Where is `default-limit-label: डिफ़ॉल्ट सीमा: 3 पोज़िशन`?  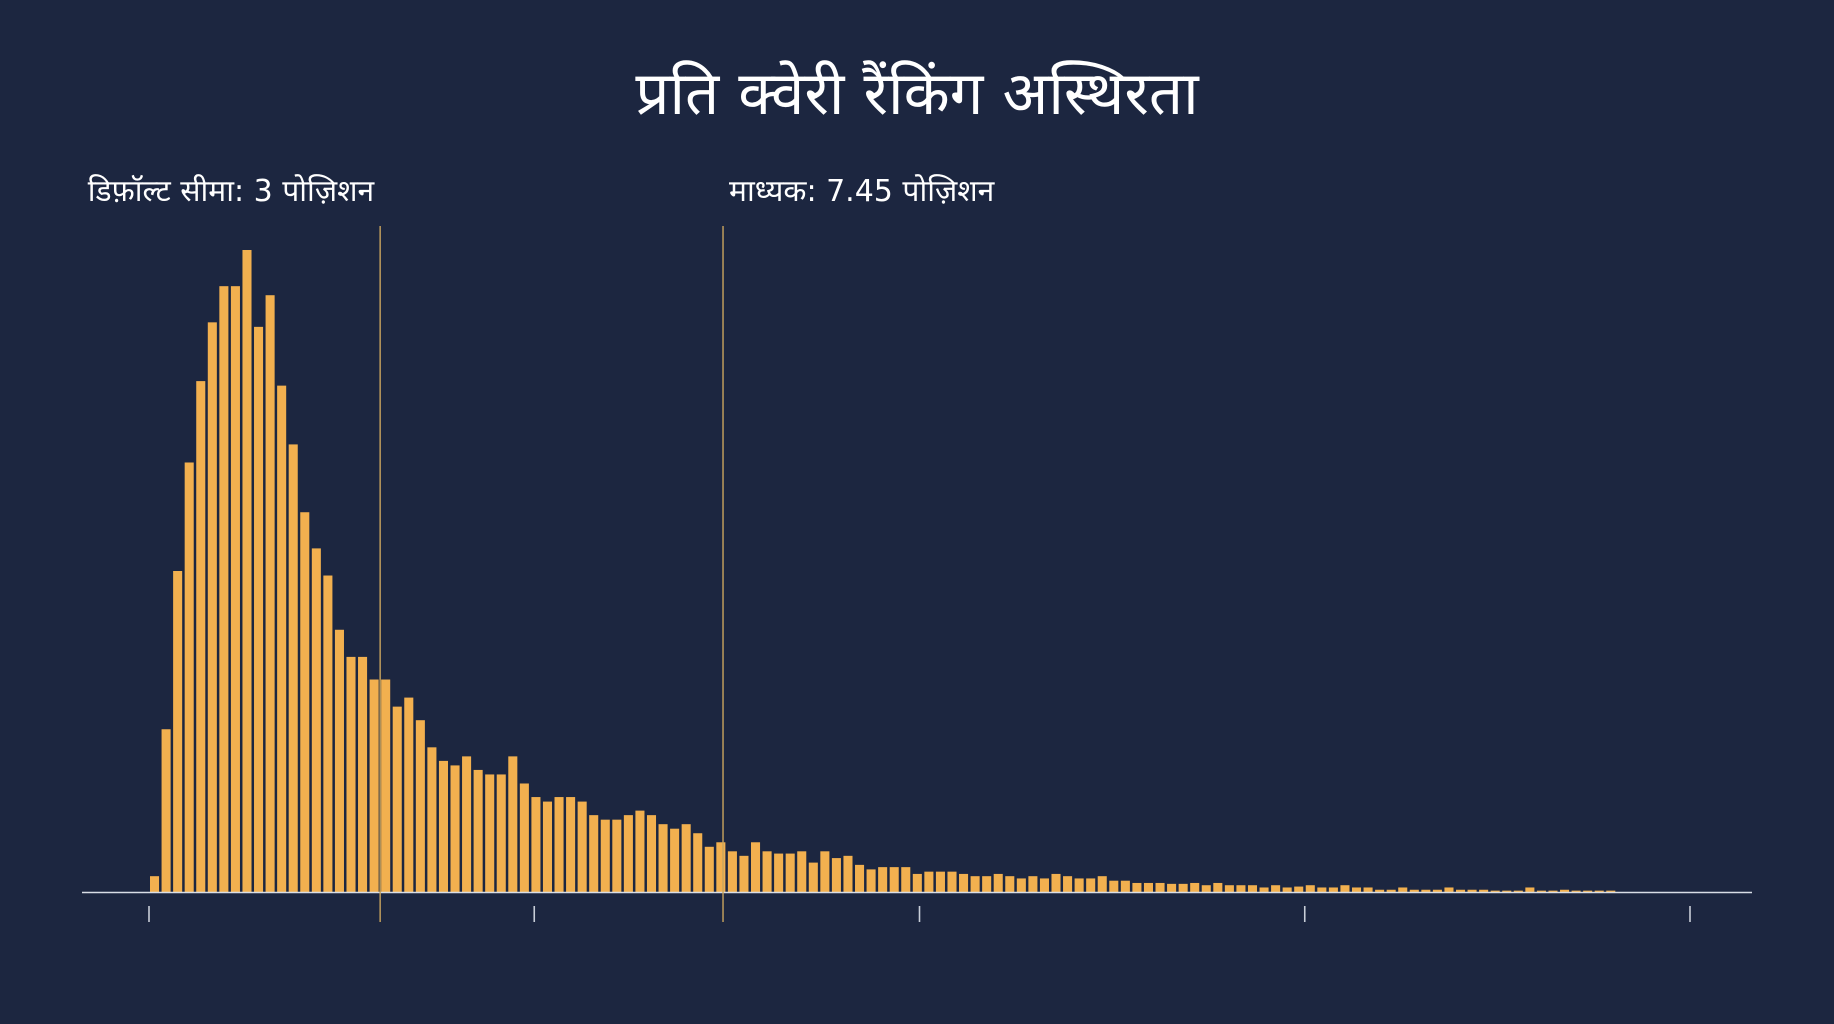
default-limit-label: डिफ़ॉल्ट सीमा: 3 पोज़िशन is located at coordinates (232, 191).